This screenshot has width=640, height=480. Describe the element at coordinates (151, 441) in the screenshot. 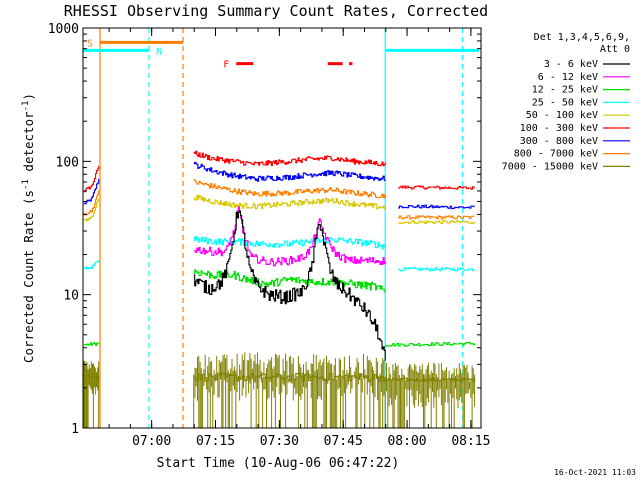

I see `x-tick-label-0: 07:00` at that location.